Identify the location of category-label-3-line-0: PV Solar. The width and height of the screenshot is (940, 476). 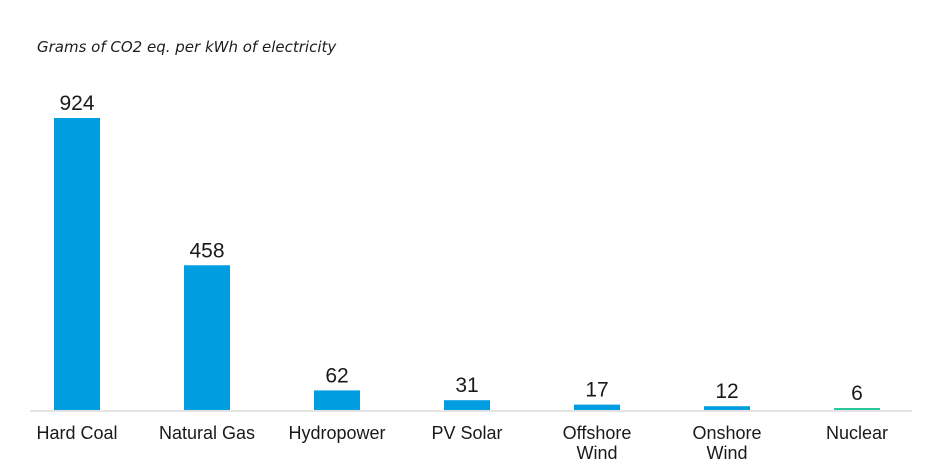
(466, 433).